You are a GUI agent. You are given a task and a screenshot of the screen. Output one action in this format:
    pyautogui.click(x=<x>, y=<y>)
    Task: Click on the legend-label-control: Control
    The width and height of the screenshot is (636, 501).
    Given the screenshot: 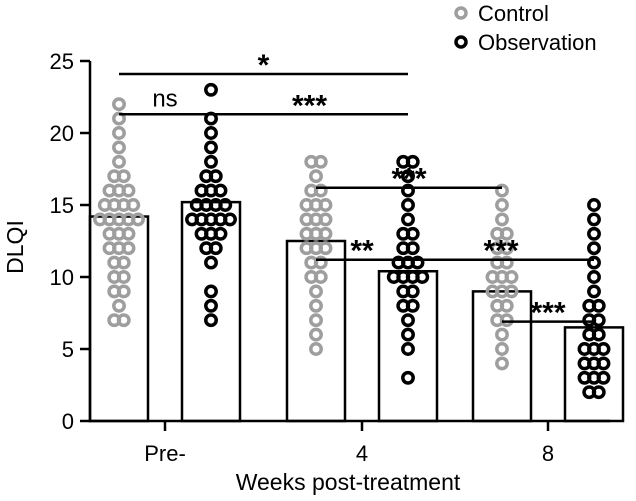 What is the action you would take?
    pyautogui.click(x=513, y=13)
    